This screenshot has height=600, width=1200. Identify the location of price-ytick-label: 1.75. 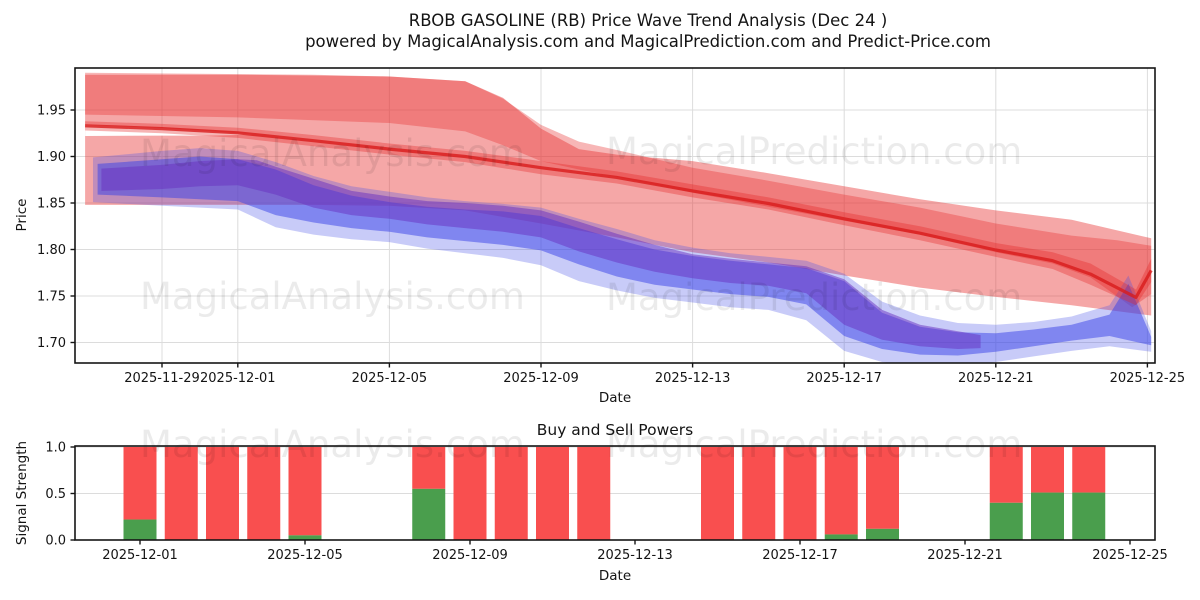
(51, 297).